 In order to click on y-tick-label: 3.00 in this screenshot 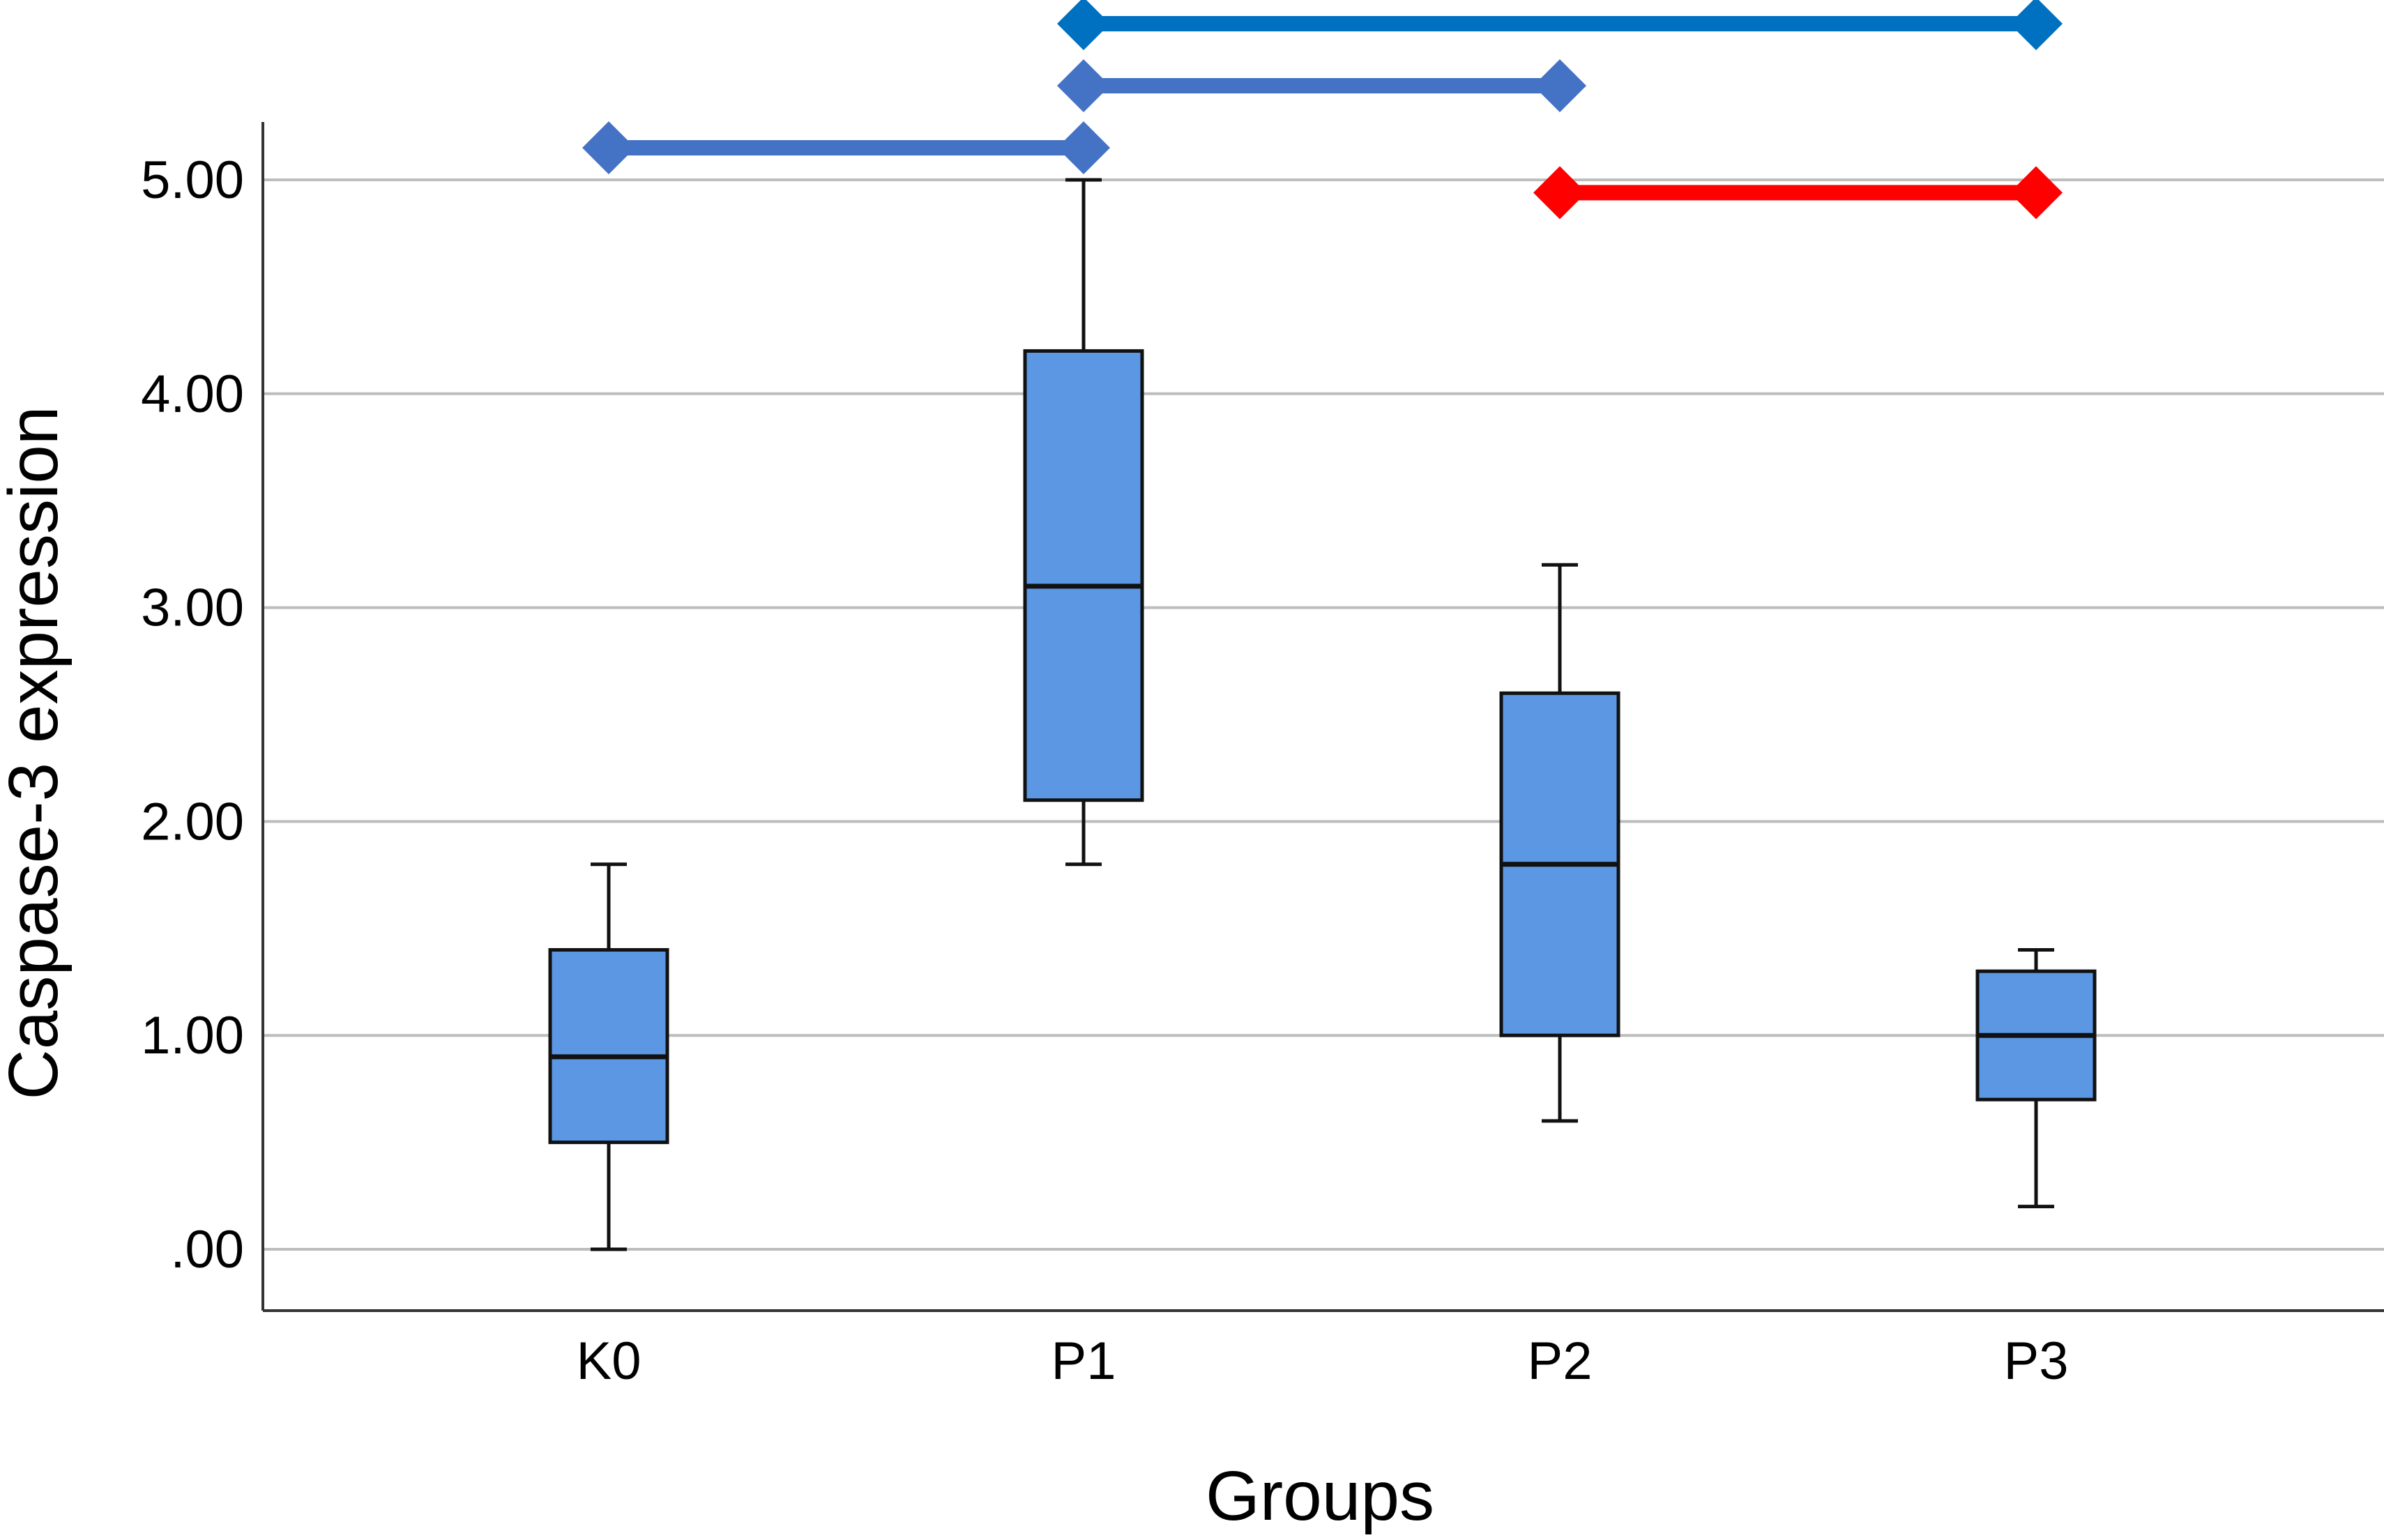, I will do `click(192, 608)`.